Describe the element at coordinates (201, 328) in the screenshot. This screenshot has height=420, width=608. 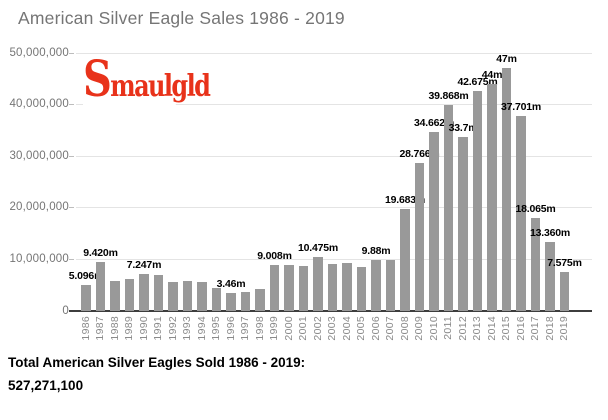
I see `x-axis-year-label: 1994` at that location.